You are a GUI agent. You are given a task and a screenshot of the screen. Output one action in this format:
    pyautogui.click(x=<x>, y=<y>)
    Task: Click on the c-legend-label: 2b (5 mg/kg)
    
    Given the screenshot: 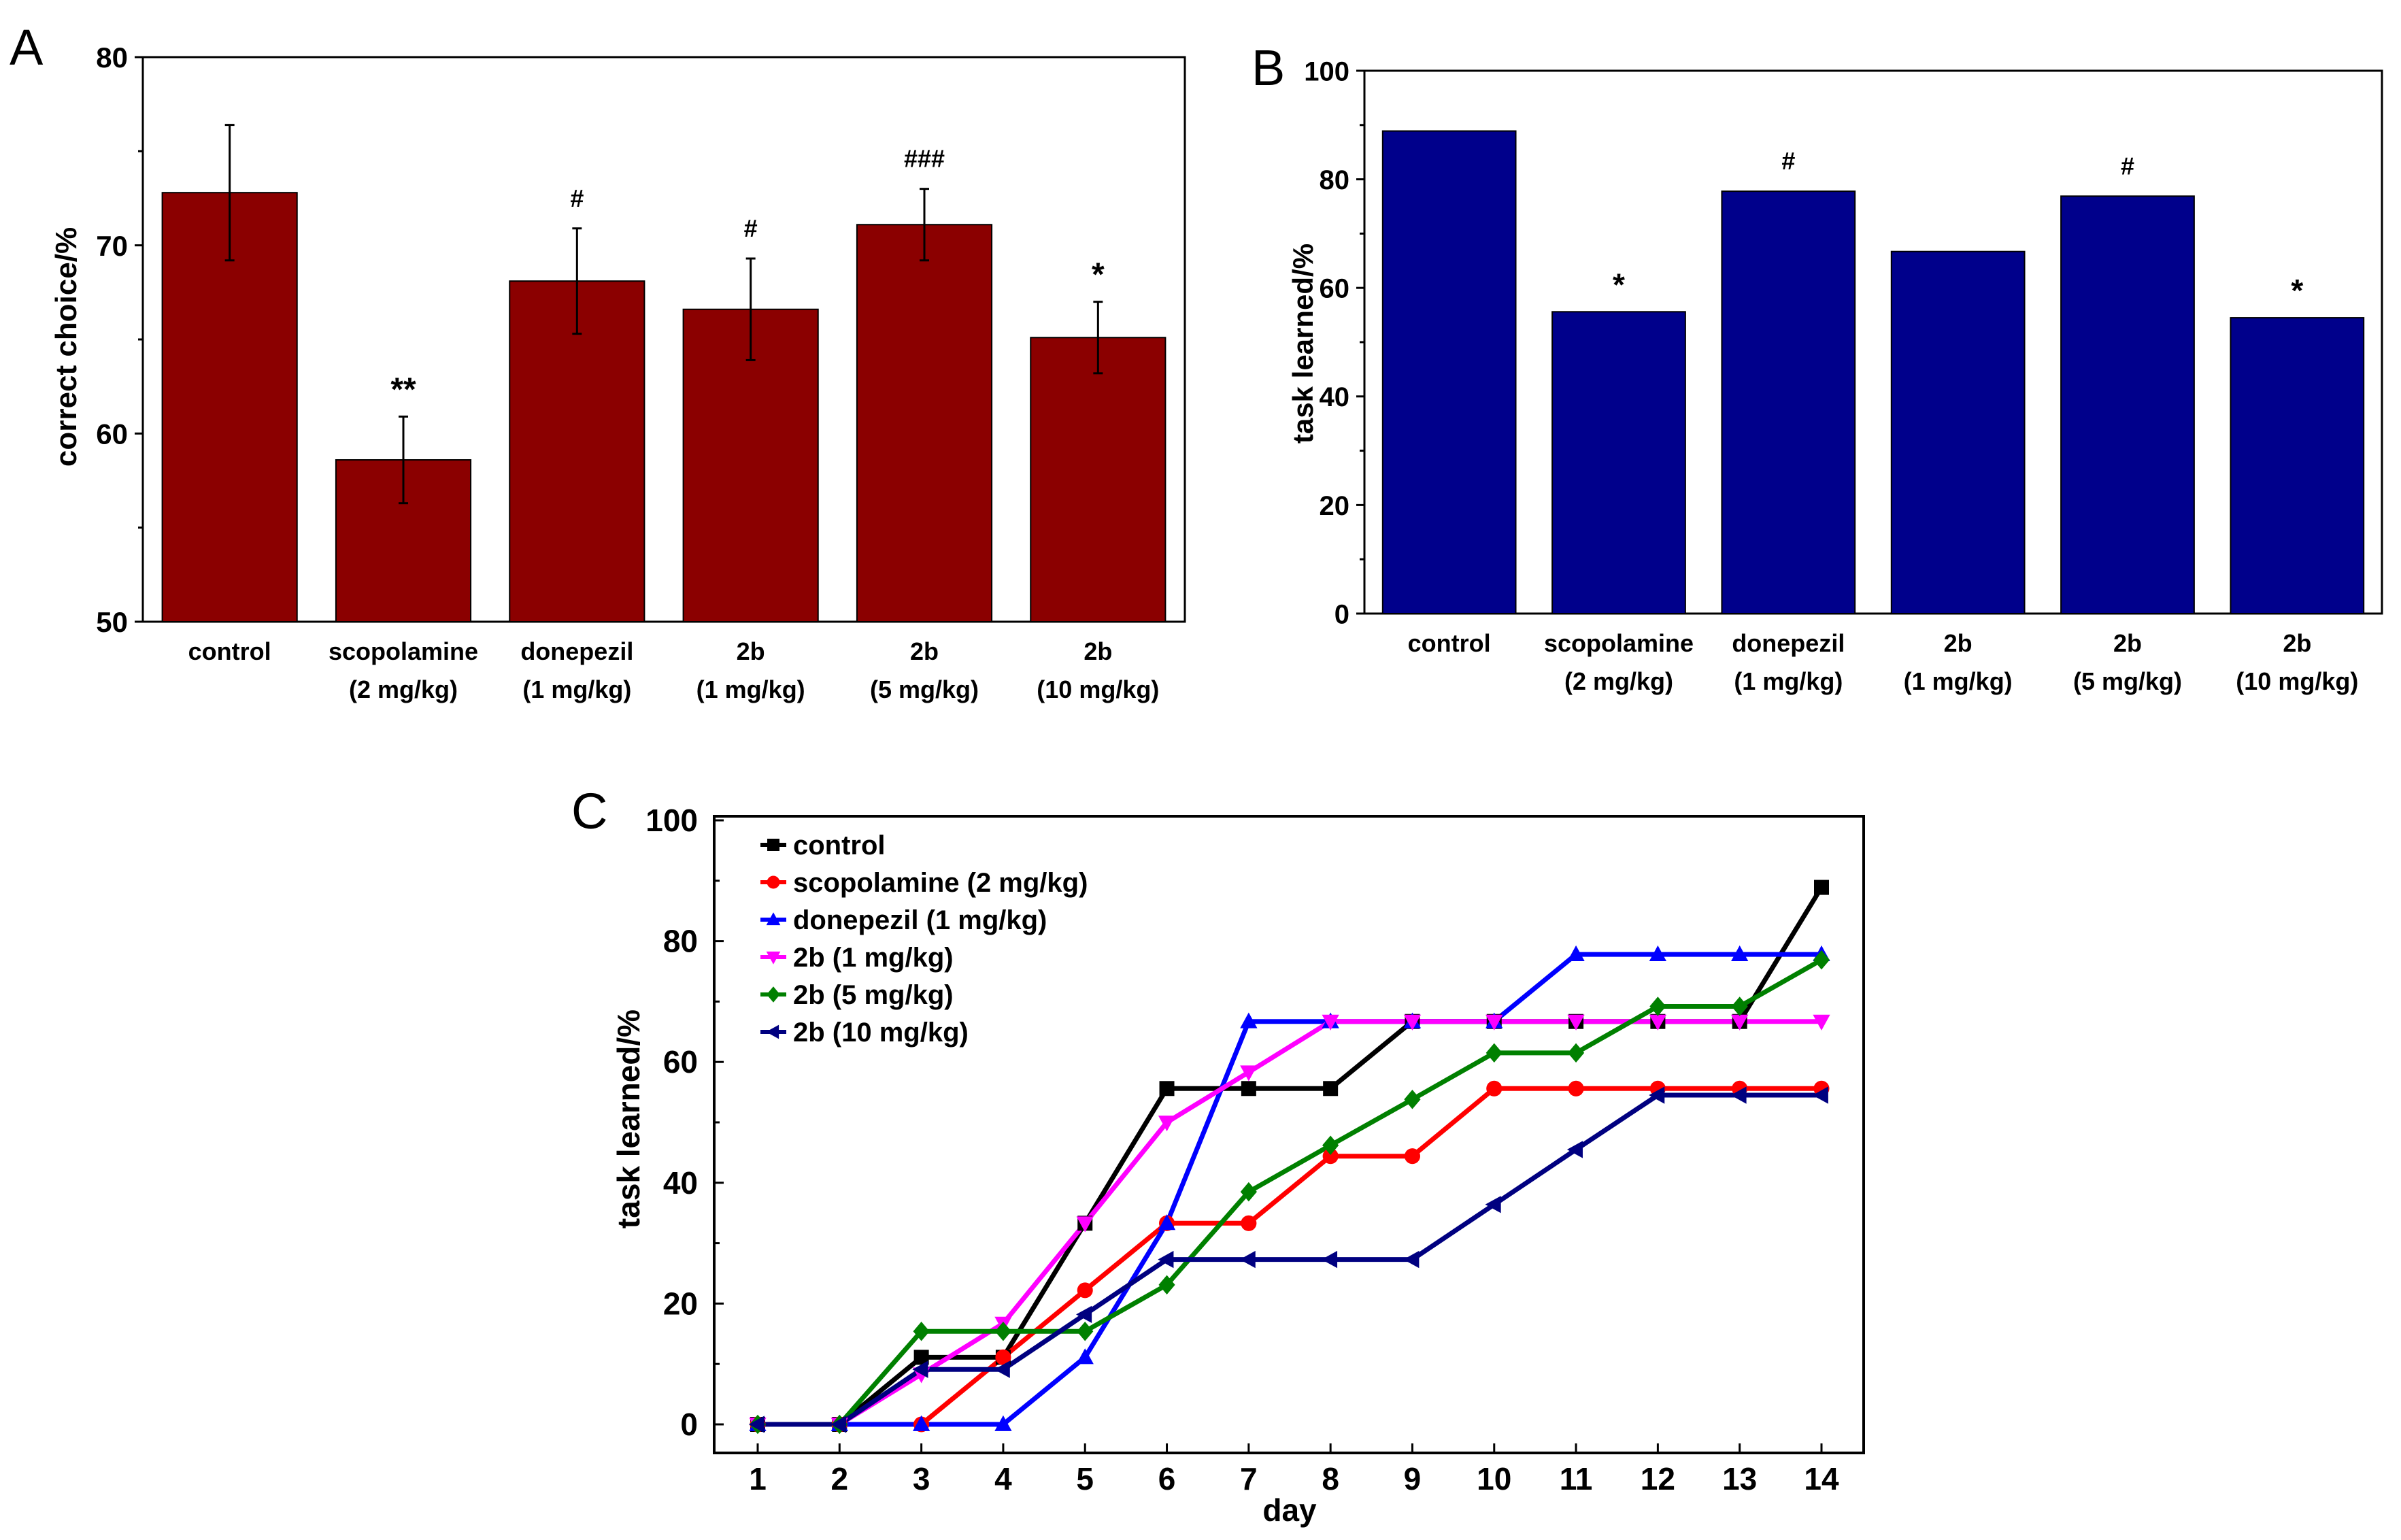 What is the action you would take?
    pyautogui.click(x=874, y=995)
    